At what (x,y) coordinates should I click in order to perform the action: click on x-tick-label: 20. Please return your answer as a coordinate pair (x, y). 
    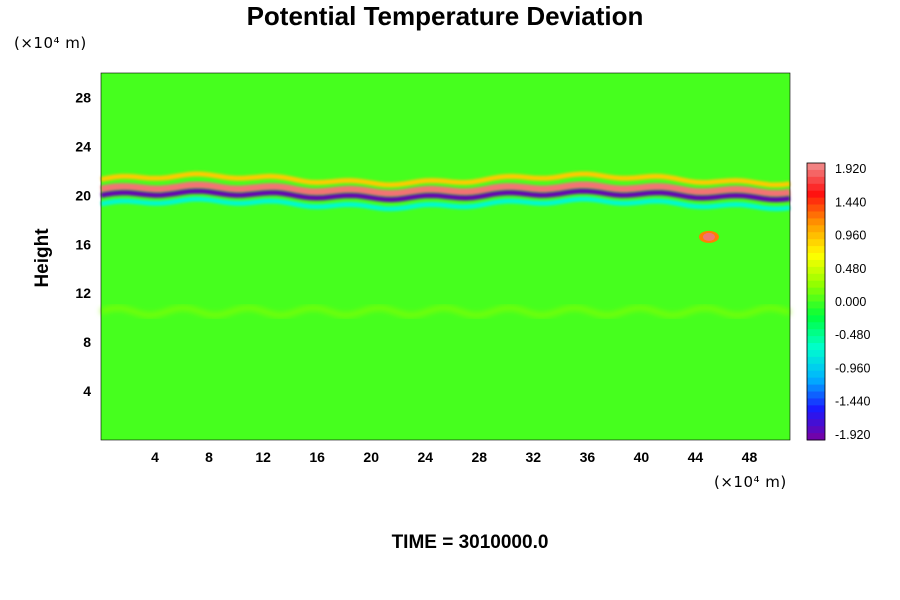
    Looking at the image, I should click on (371, 457).